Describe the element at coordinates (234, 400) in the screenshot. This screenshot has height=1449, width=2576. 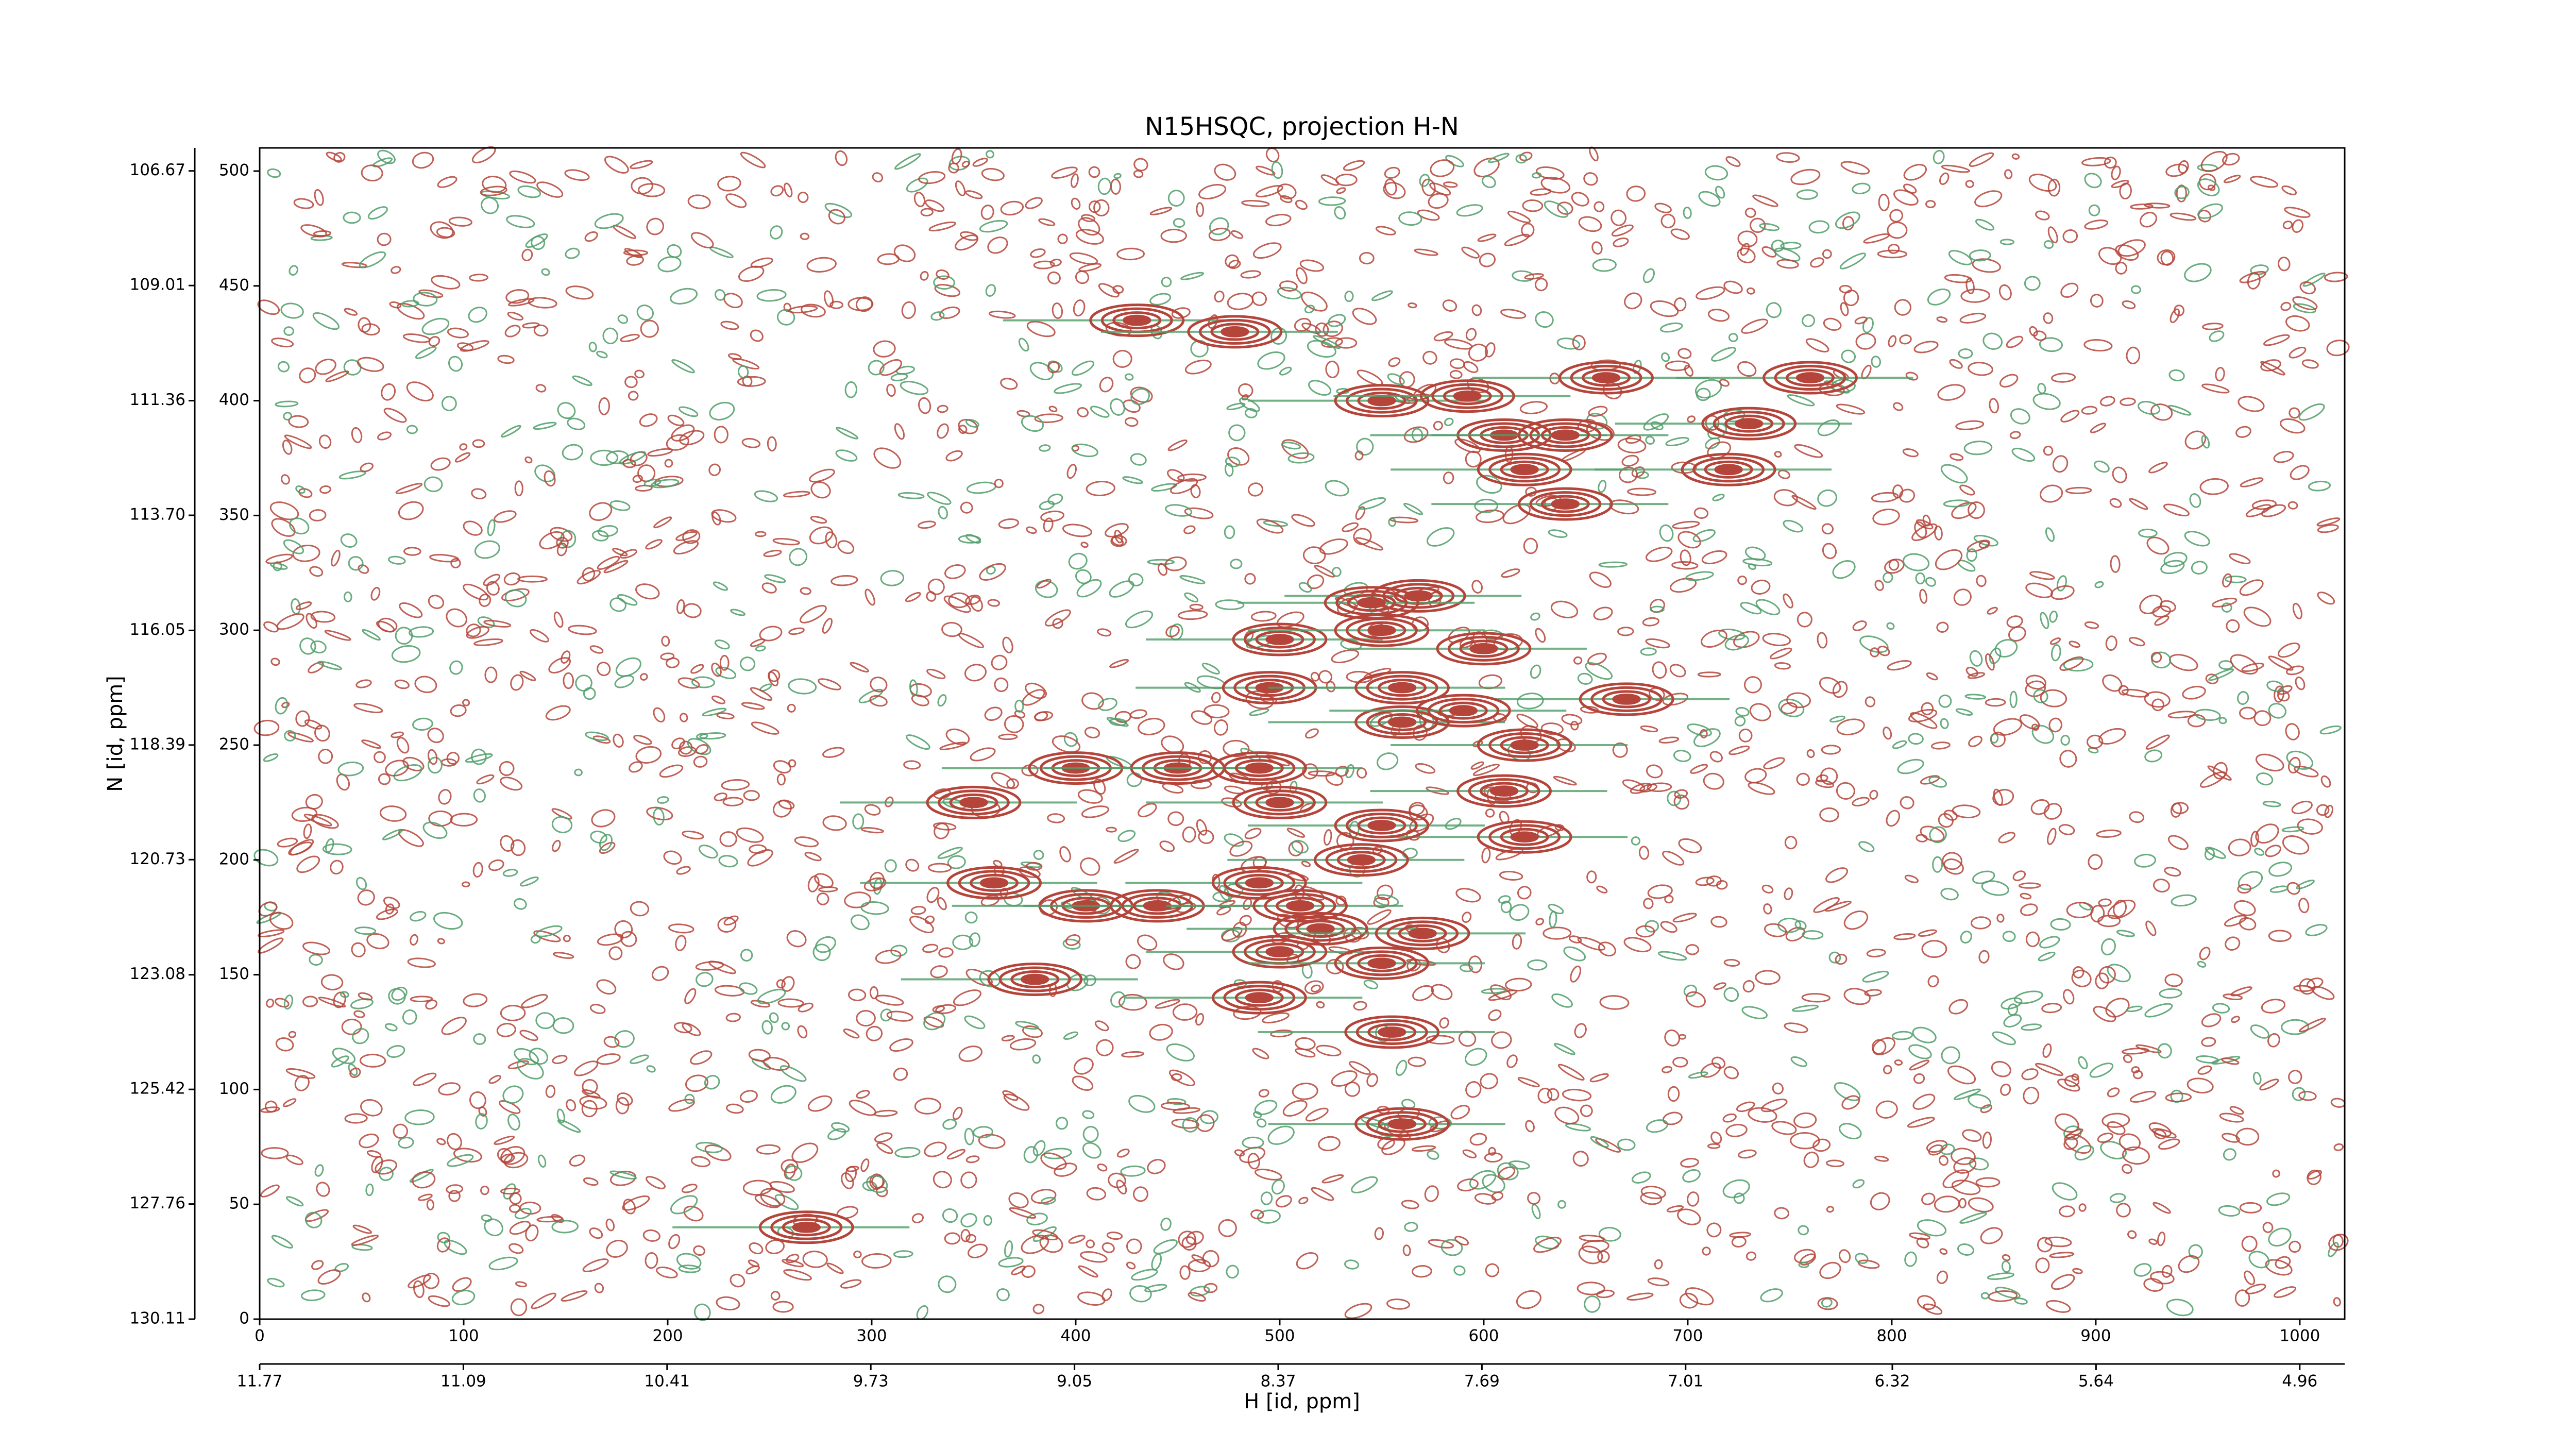
I see `y-tick-label: 400` at that location.